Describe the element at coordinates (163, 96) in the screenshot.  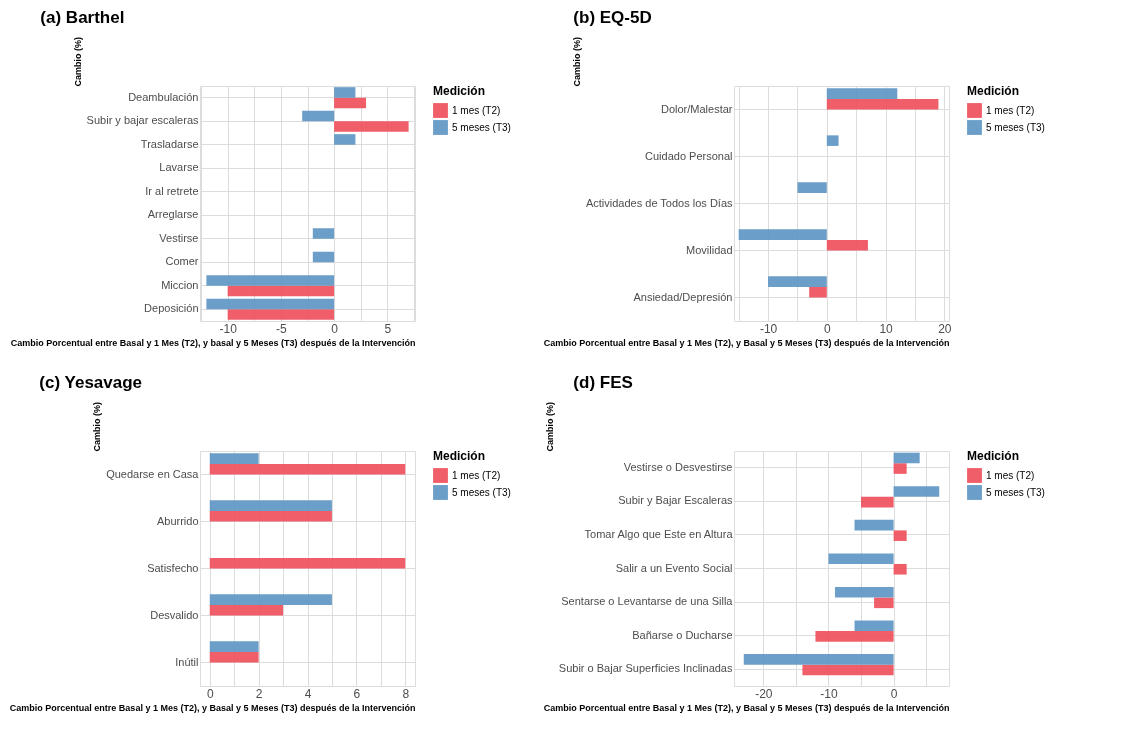
I see `y-tick-label: Deambulación` at that location.